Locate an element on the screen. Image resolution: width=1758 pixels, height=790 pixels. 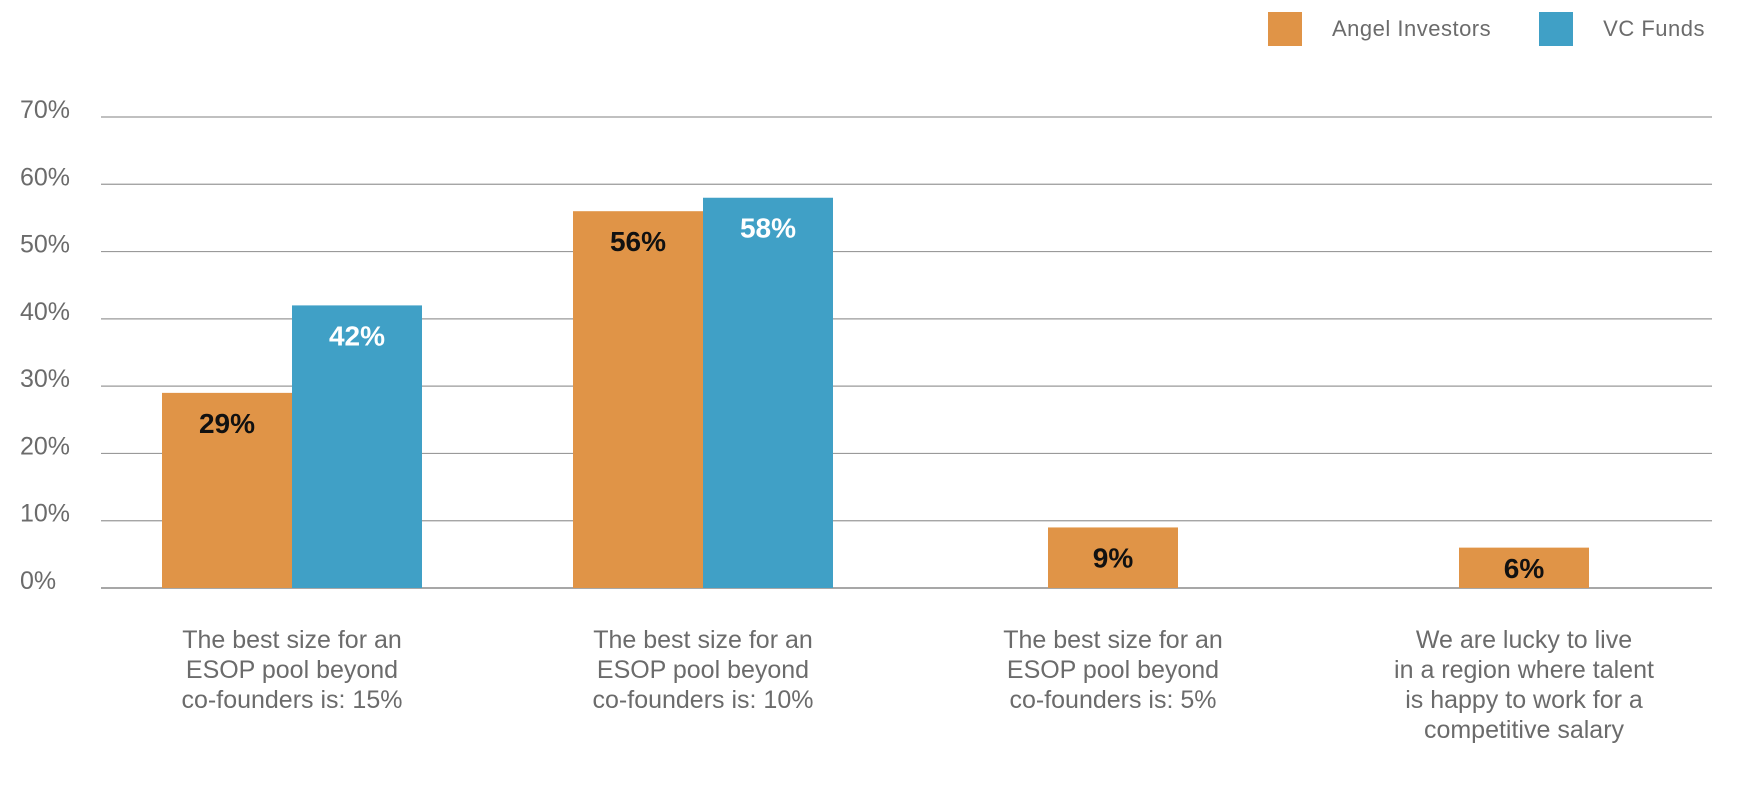
x-tick-label-line: We are lucky to live is located at coordinates (1524, 640).